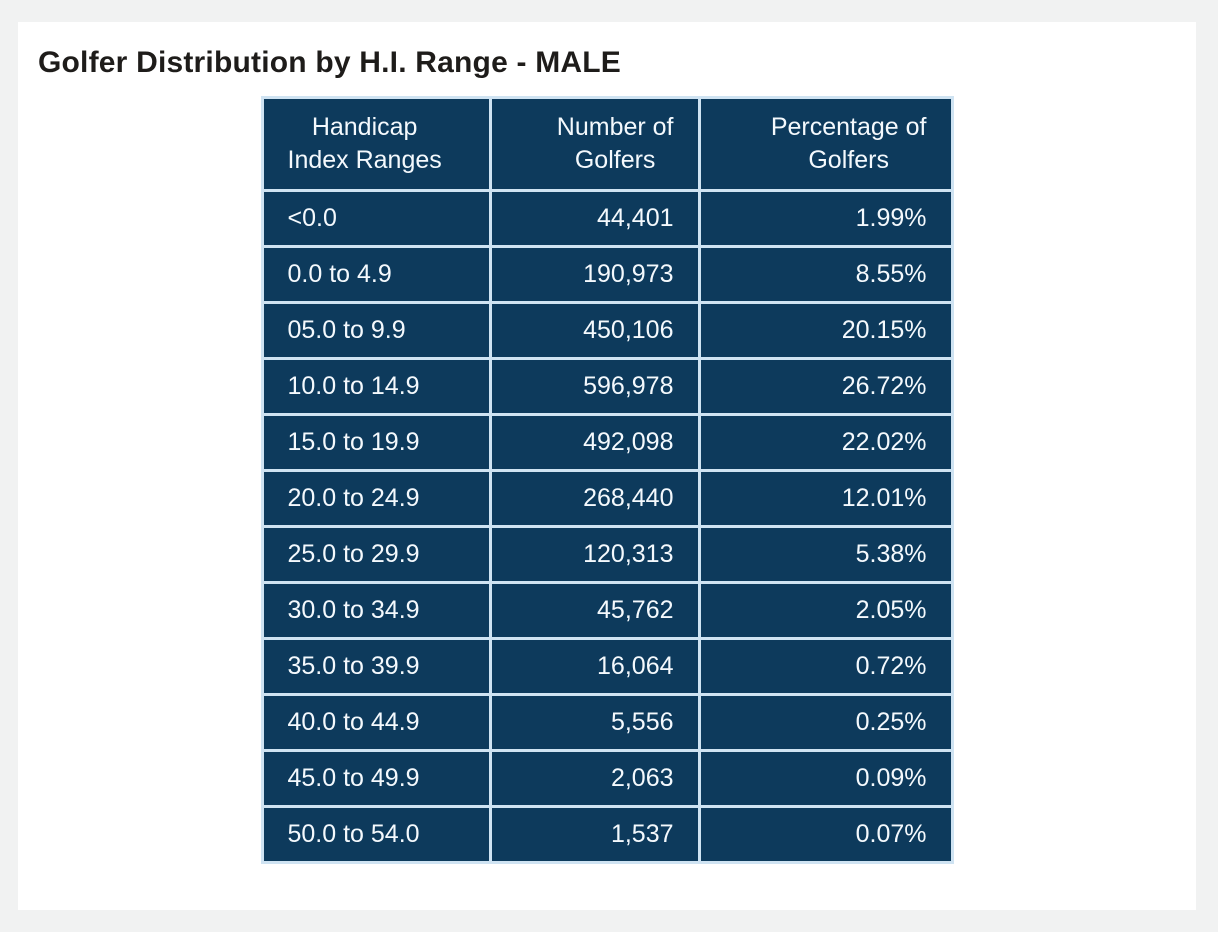 This screenshot has height=932, width=1218. I want to click on hi-range-cell: 25.0 to 29.9, so click(376, 554).